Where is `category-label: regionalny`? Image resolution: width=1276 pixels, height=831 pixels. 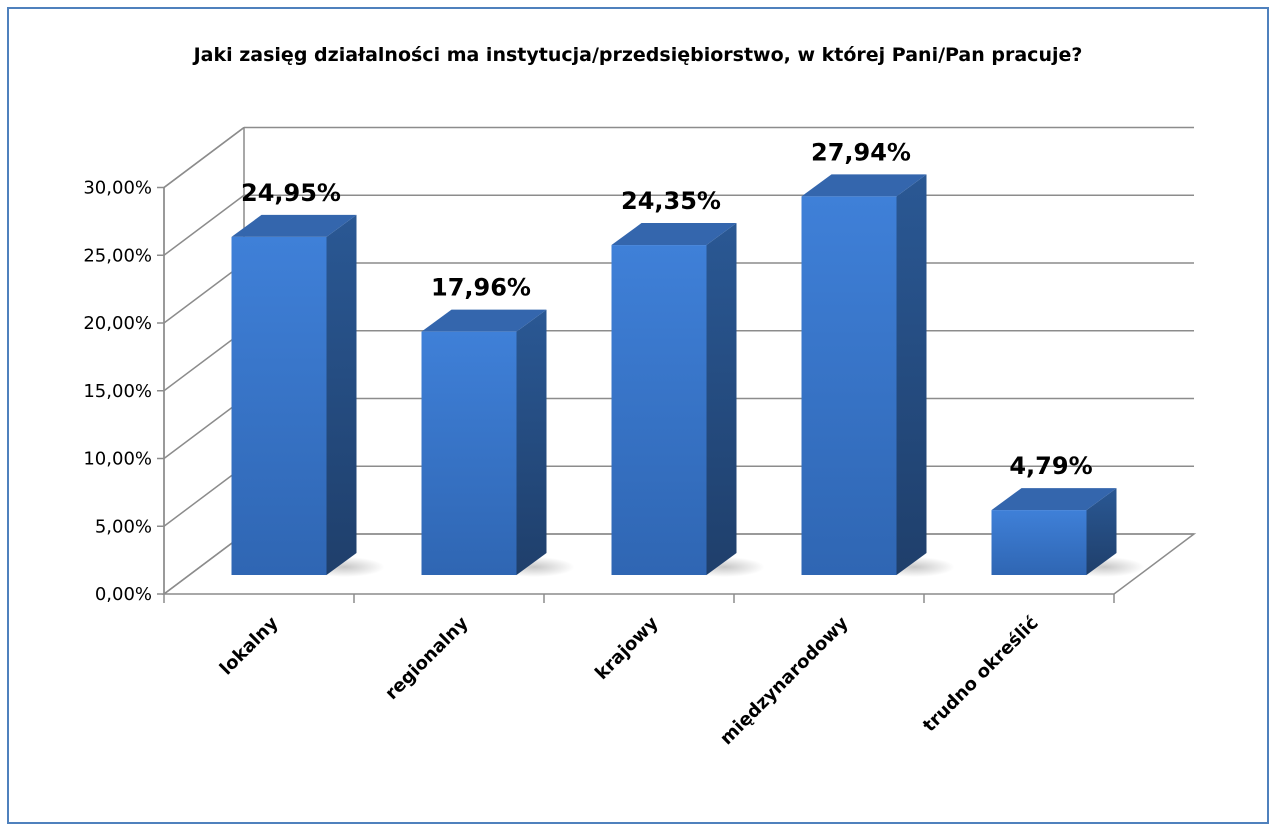 category-label: regionalny is located at coordinates (427, 658).